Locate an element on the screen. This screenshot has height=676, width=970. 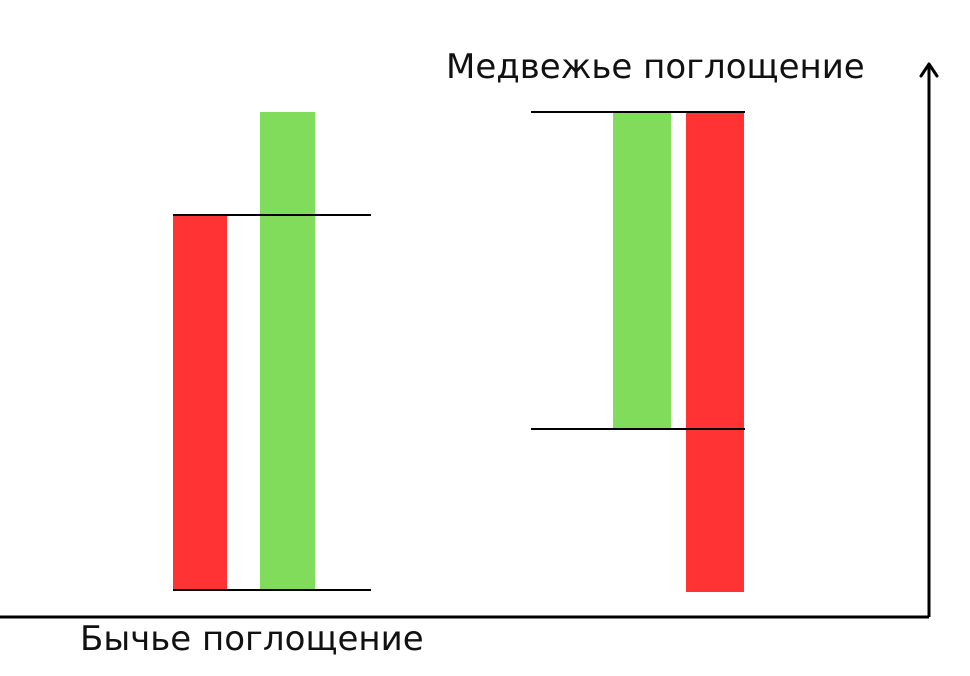
arrow-up-icon is located at coordinates (929, 70).